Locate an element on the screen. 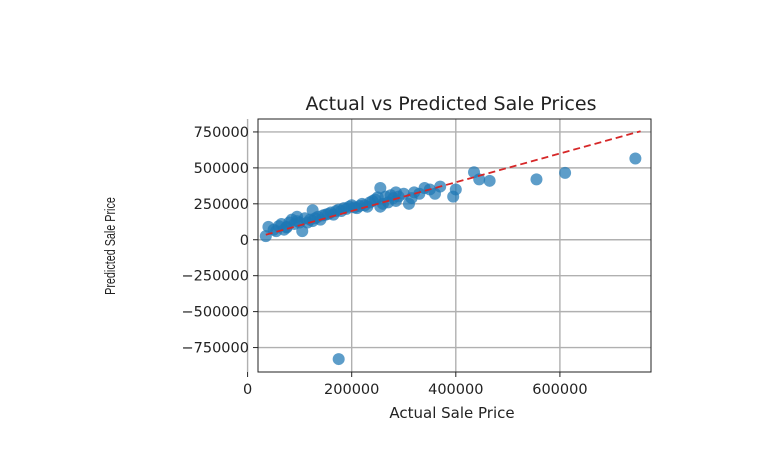 Image resolution: width=773 pixels, height=472 pixels. reference-line is located at coordinates (453, 183).